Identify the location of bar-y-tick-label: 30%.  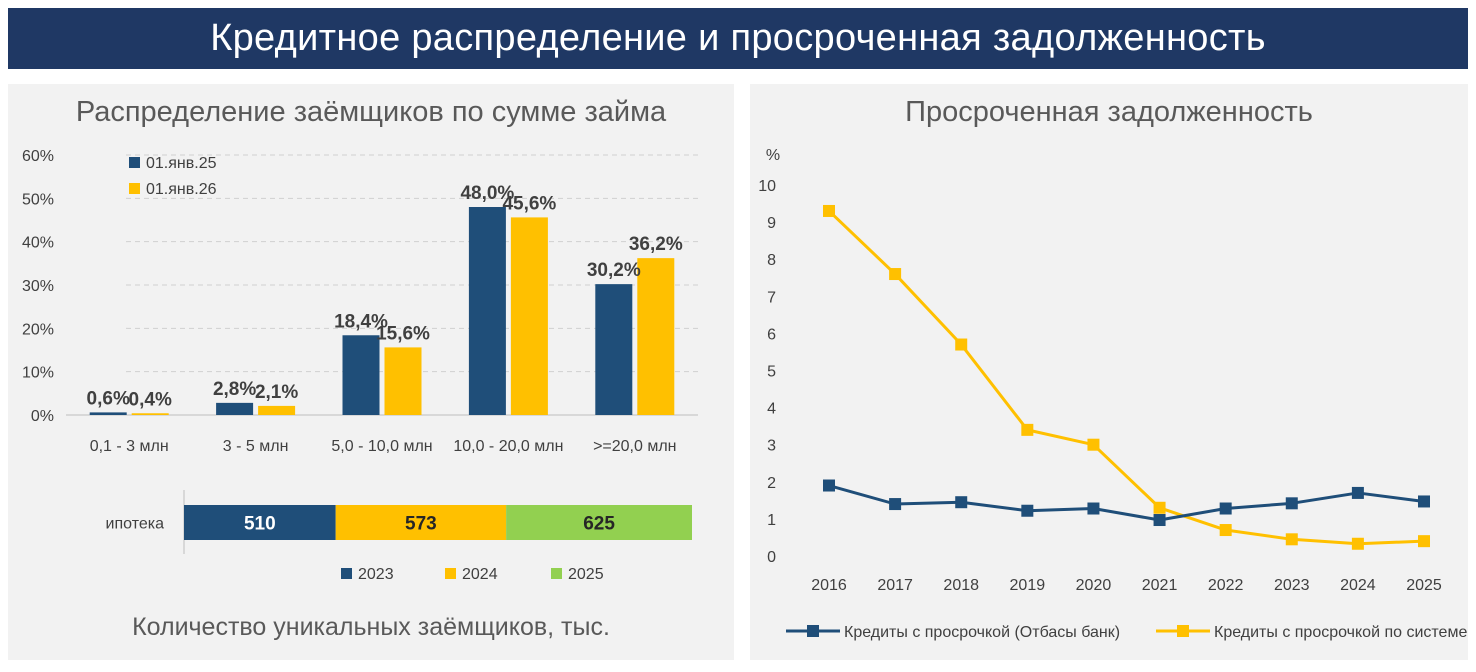
(38, 286).